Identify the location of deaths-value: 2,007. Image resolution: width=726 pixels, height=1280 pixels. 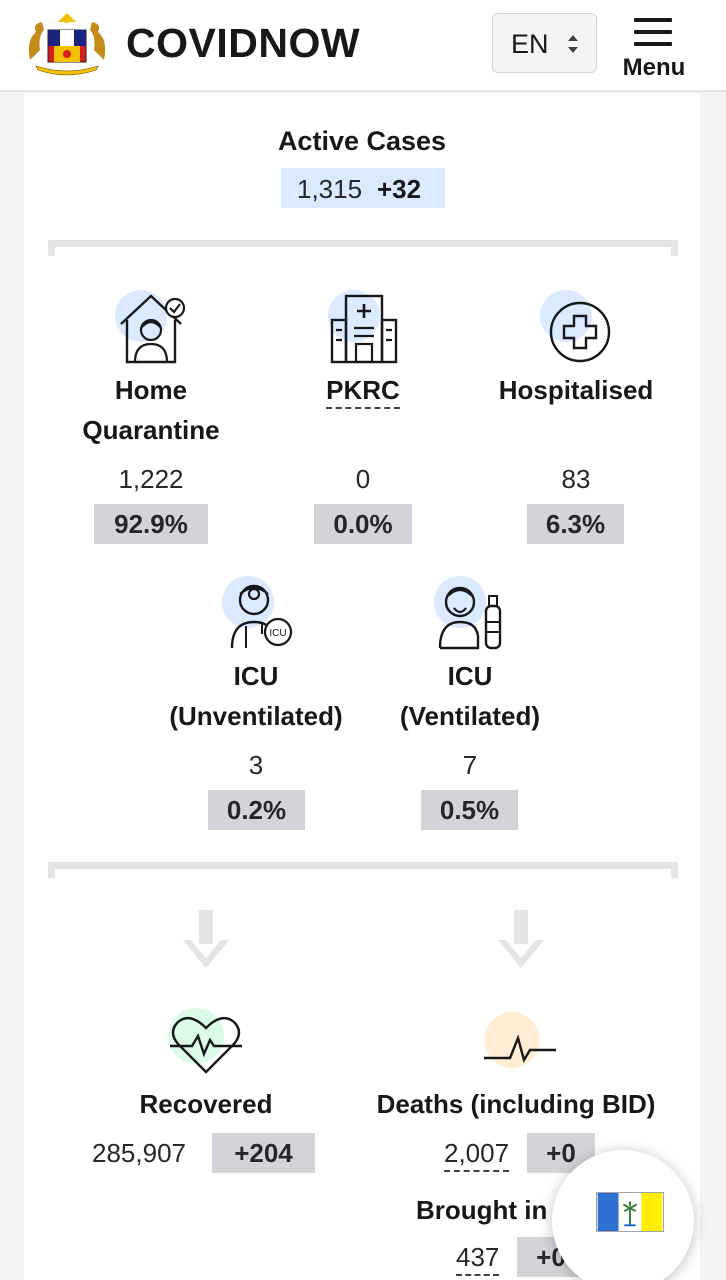
(482, 1155).